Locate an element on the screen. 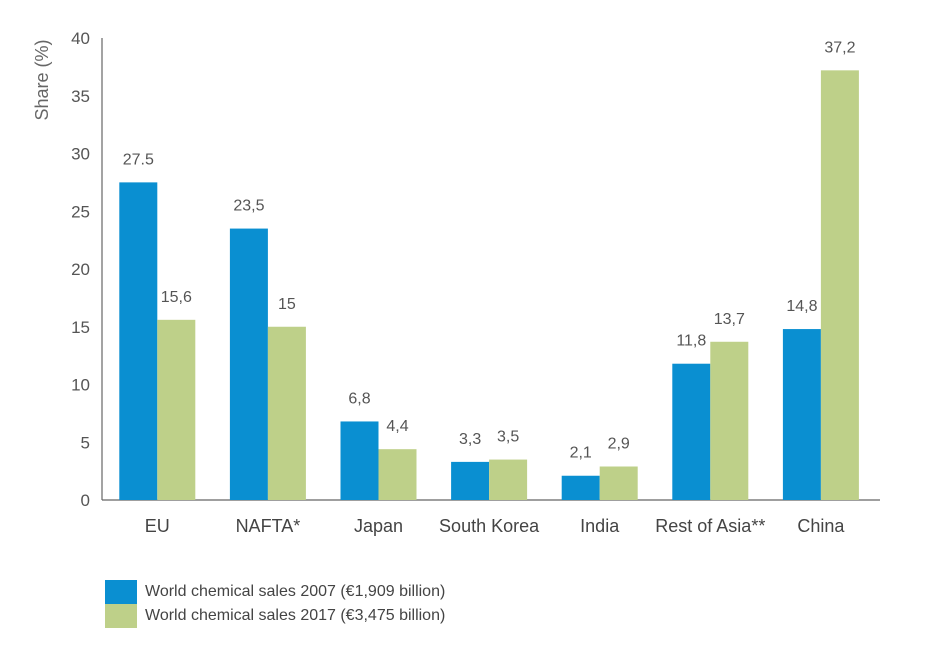  bar-value-label: 4,4 is located at coordinates (397, 426).